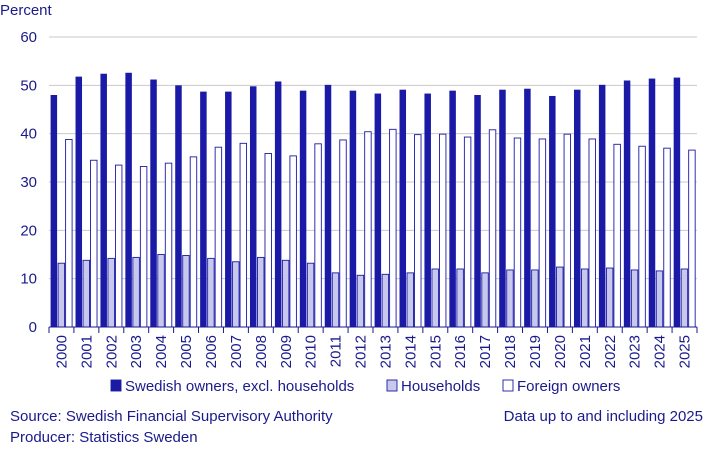 The width and height of the screenshot is (713, 451). I want to click on x-tick-label: 2024, so click(660, 351).